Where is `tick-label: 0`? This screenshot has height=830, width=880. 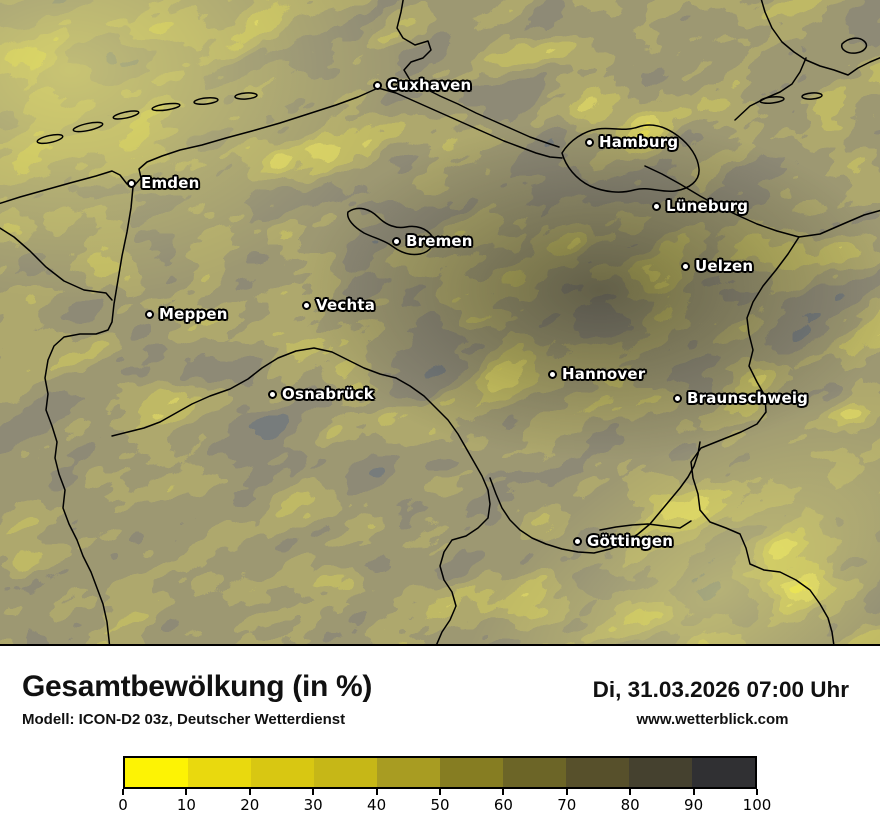
tick-label: 0 is located at coordinates (123, 805).